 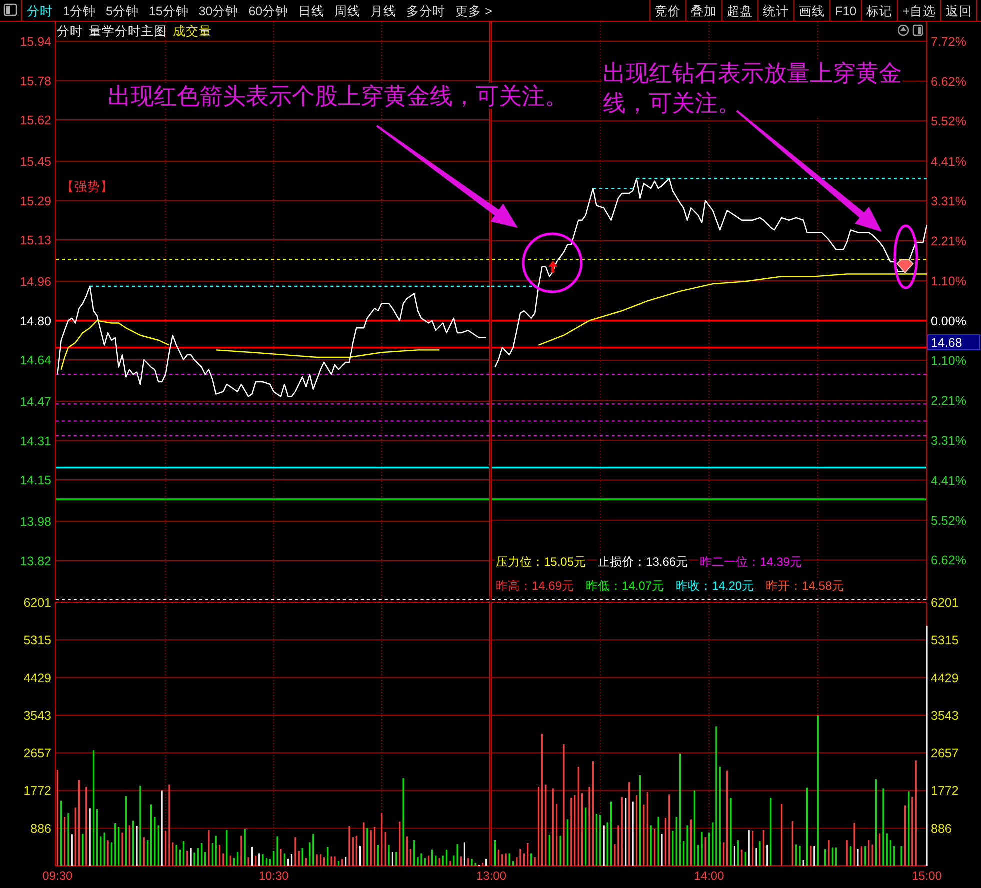 I want to click on category-label: 止损价：13.66元, so click(x=643, y=562).